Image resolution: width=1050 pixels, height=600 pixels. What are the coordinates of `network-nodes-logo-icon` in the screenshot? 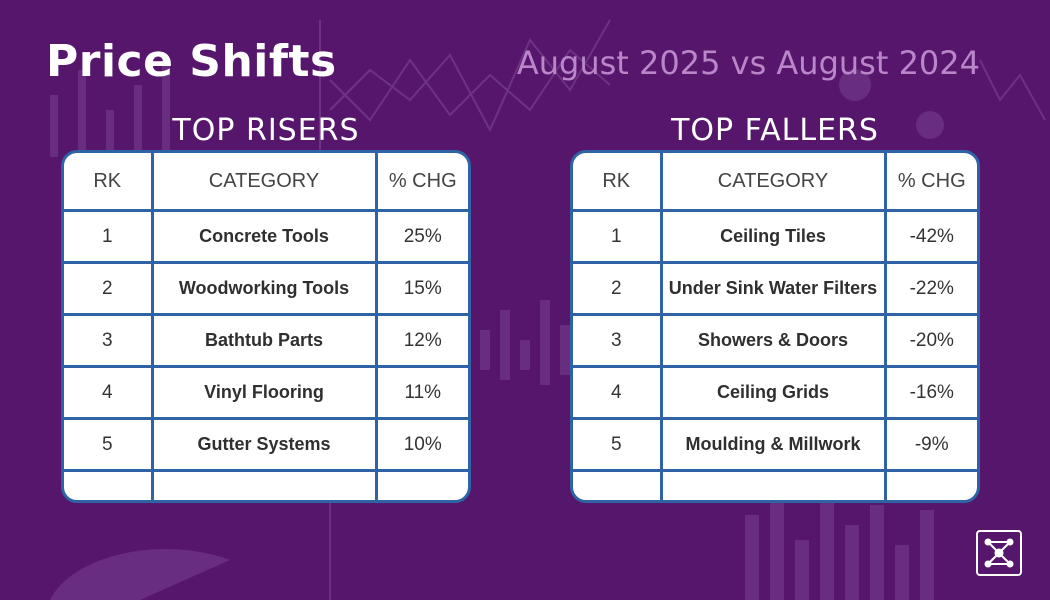 It's located at (999, 553).